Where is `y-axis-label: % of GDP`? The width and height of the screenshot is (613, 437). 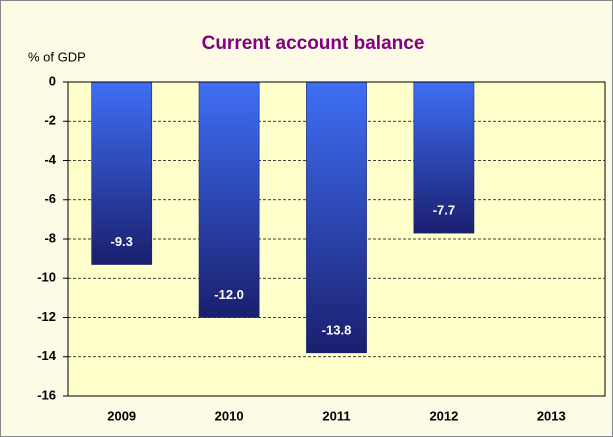
y-axis-label: % of GDP is located at coordinates (57, 56).